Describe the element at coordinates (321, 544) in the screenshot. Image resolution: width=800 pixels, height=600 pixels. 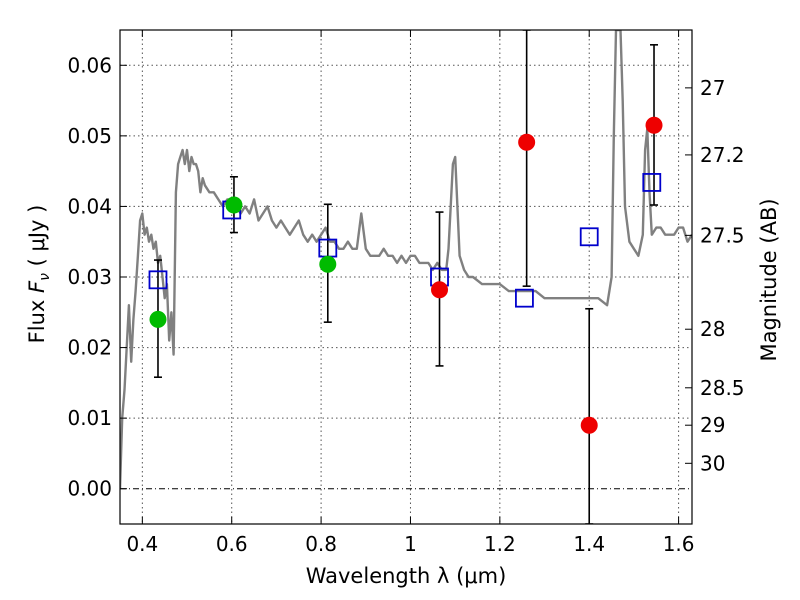
I see `x-tick-label: 0.8` at that location.